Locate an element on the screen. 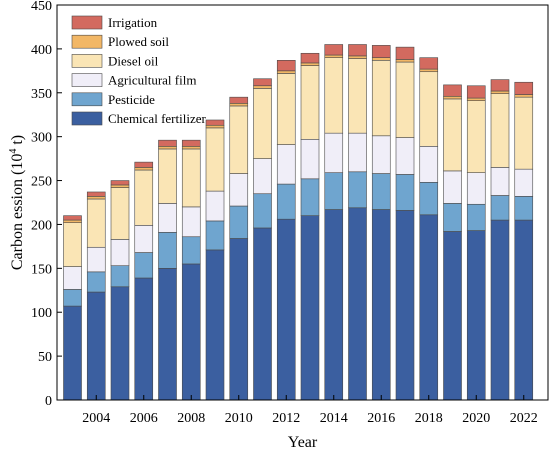  bar-segment-plowed-soil-2021 is located at coordinates (500, 92).